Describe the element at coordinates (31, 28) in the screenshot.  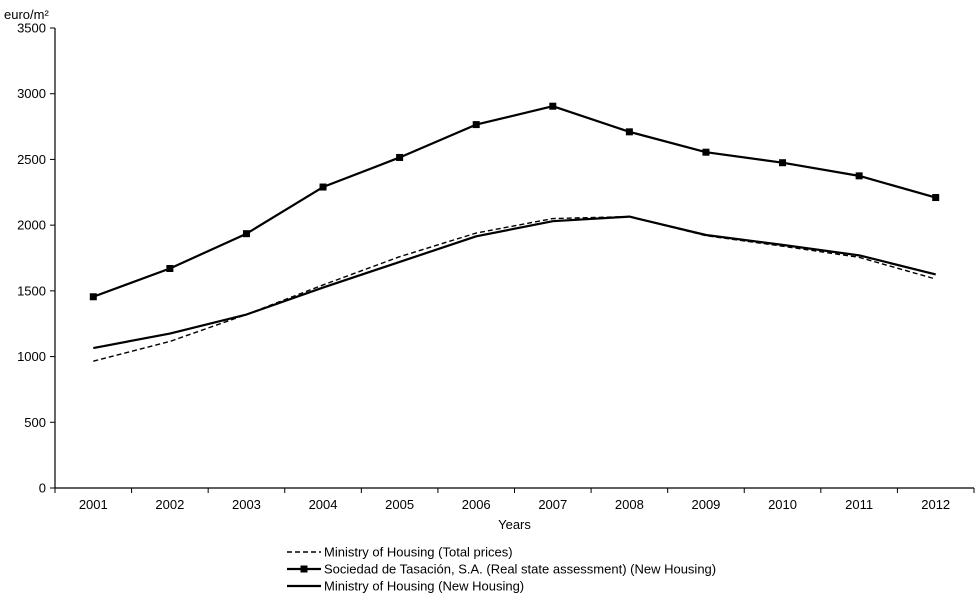
I see `y-tick-label: 3500` at that location.